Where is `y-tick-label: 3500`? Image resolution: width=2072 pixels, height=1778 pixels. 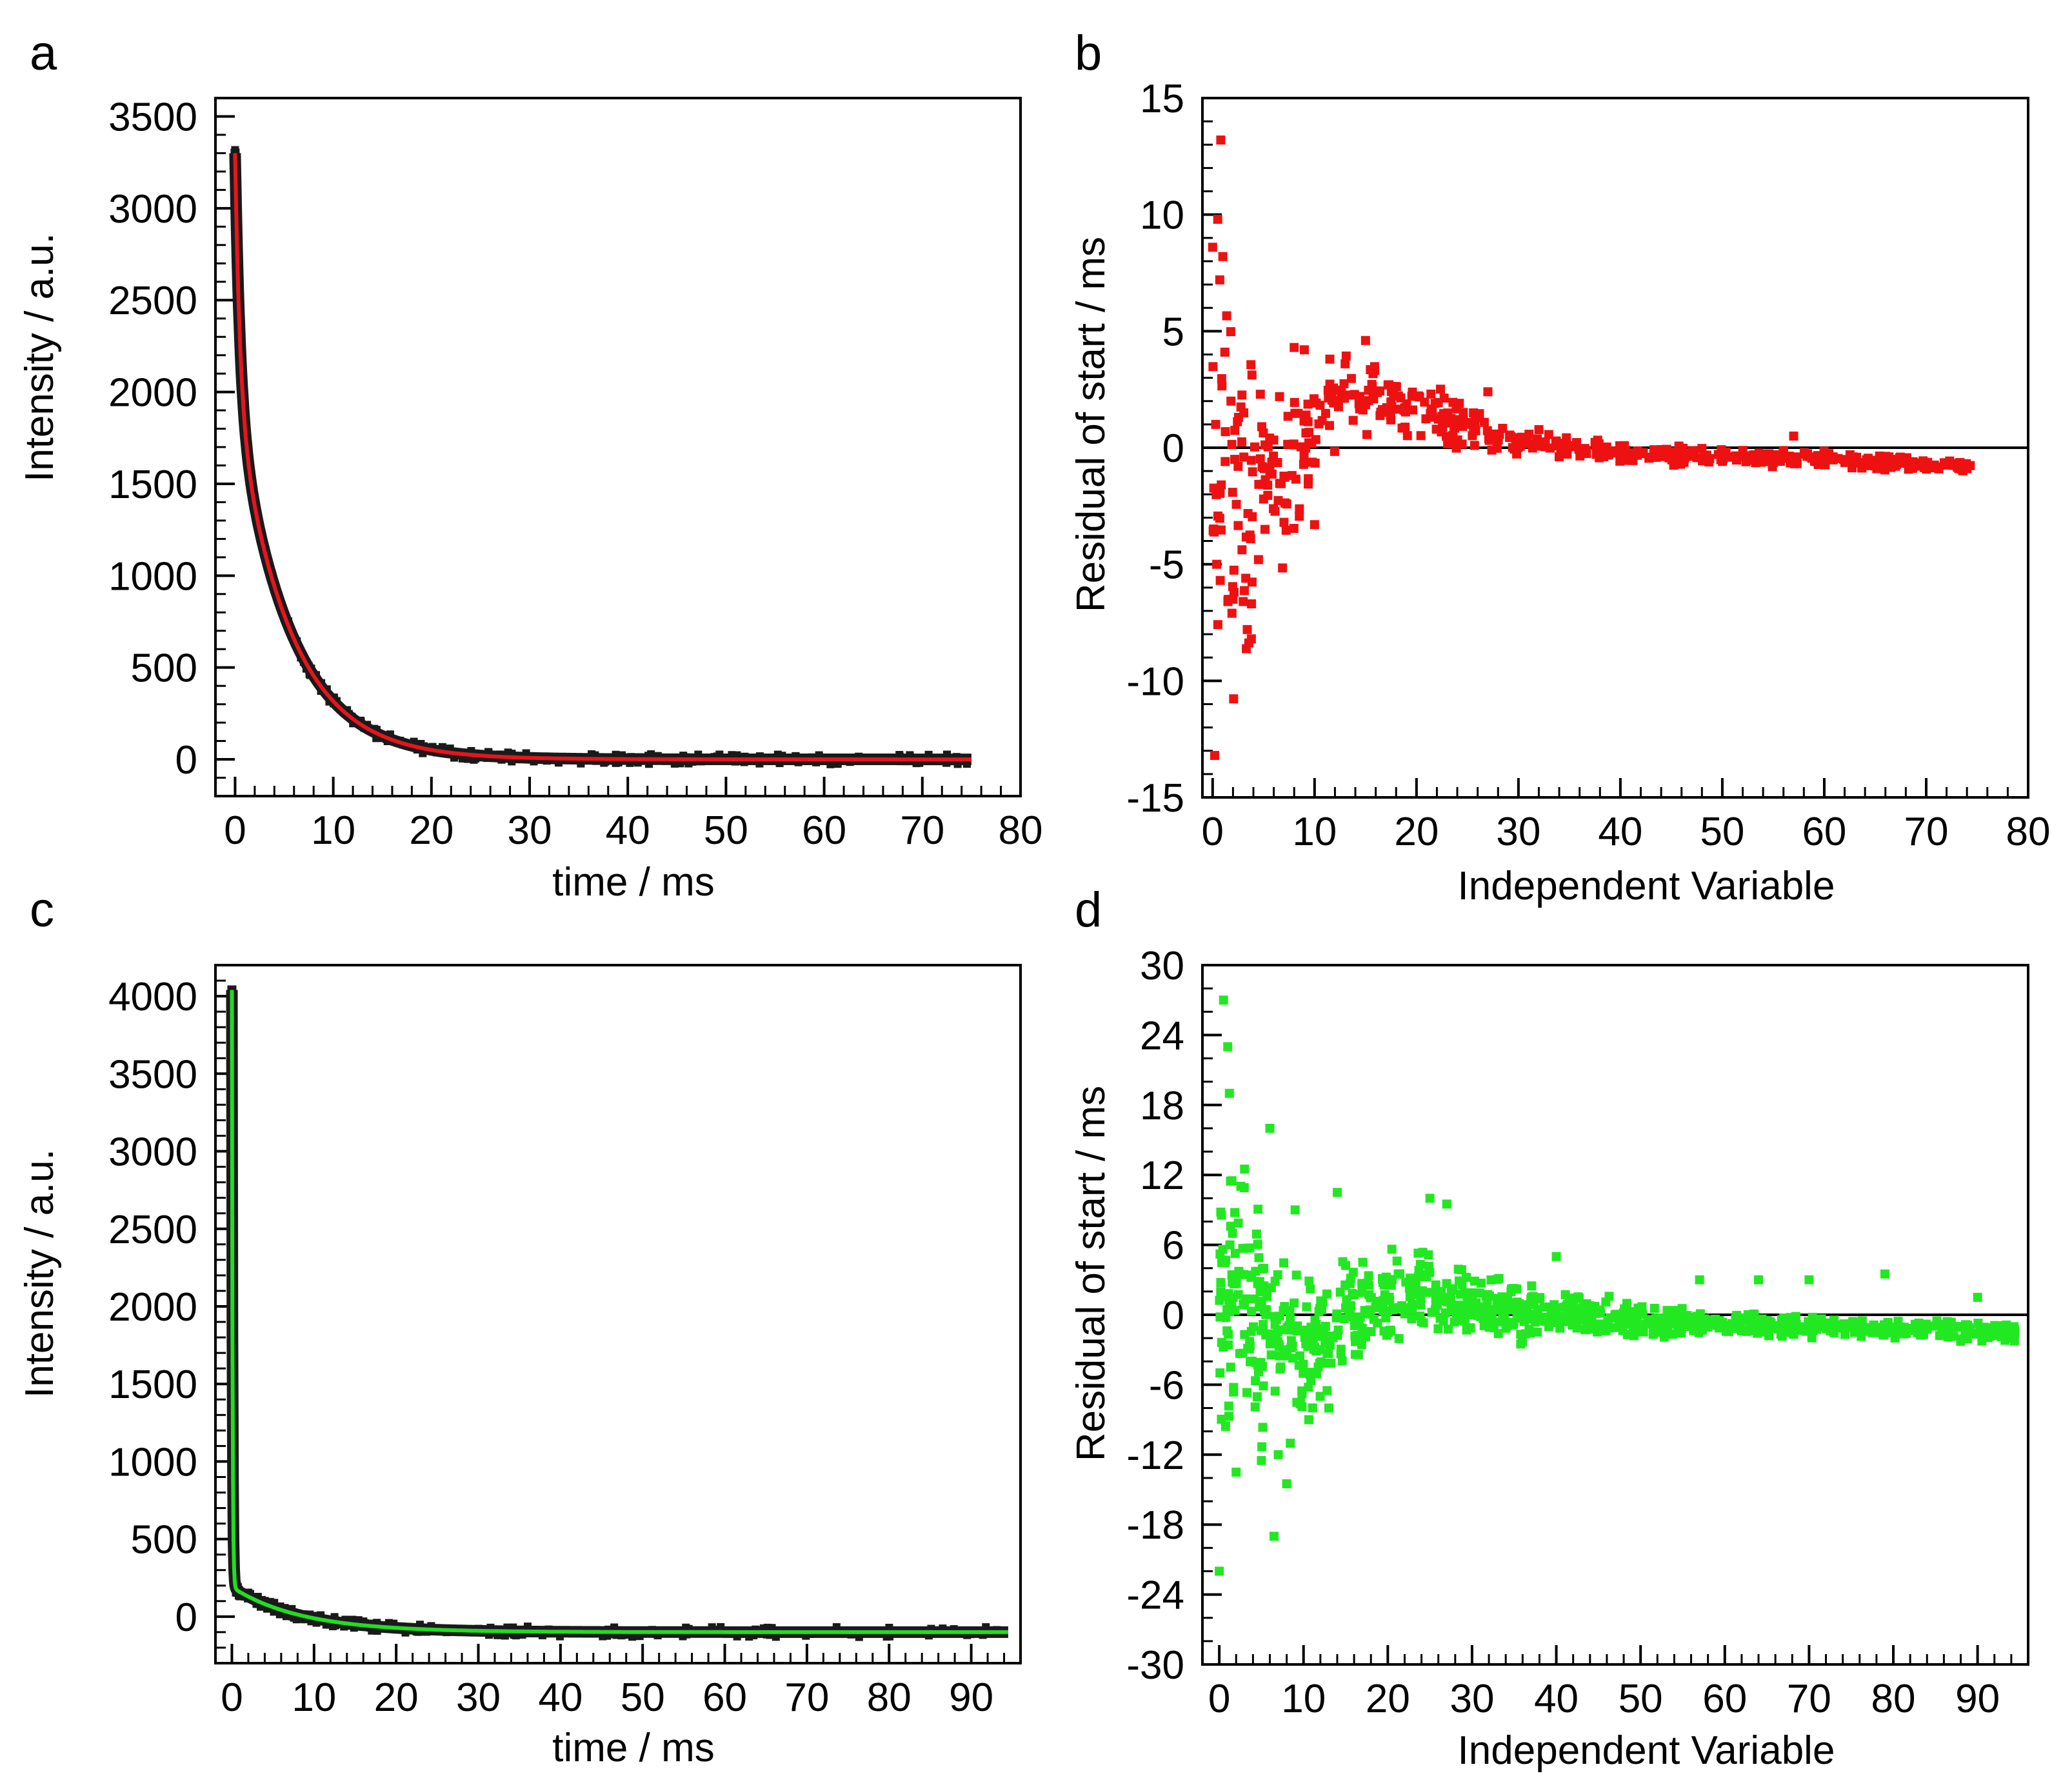 y-tick-label: 3500 is located at coordinates (152, 117).